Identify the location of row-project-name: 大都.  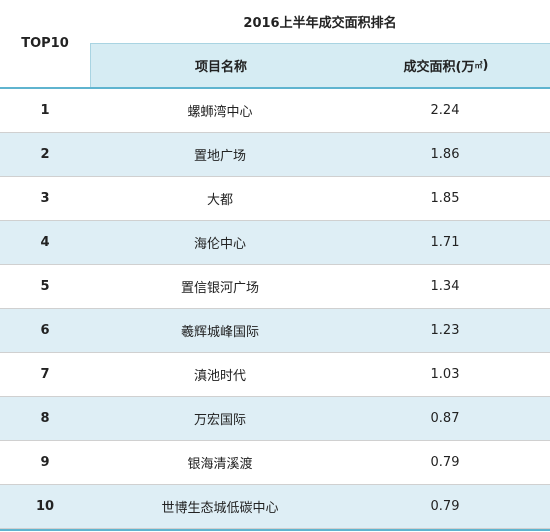
(219, 200).